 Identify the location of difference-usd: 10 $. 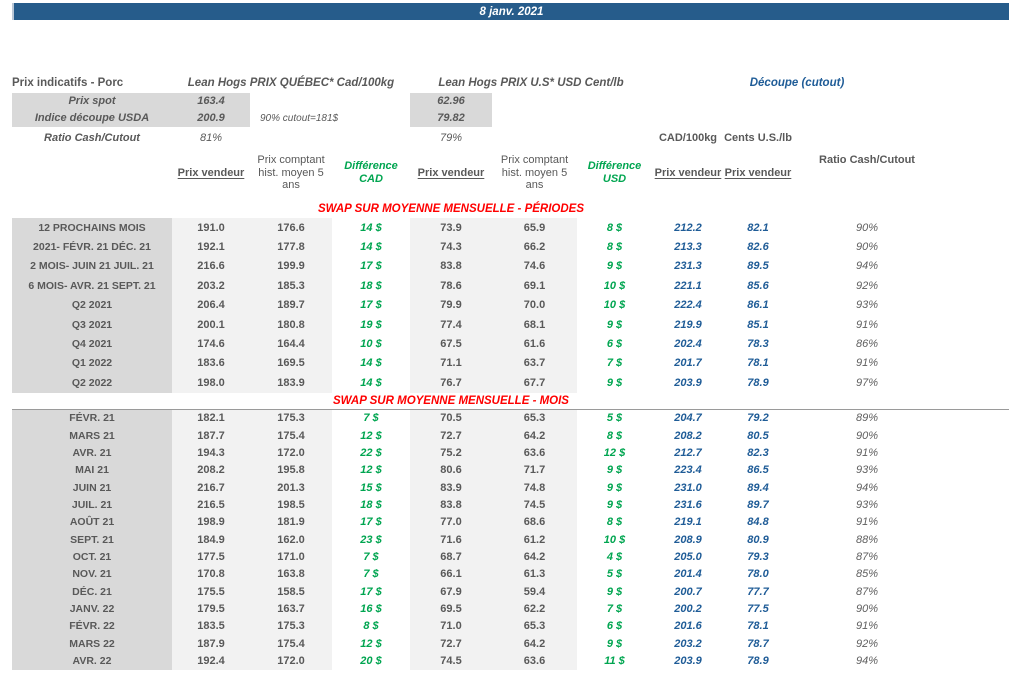
(614, 285).